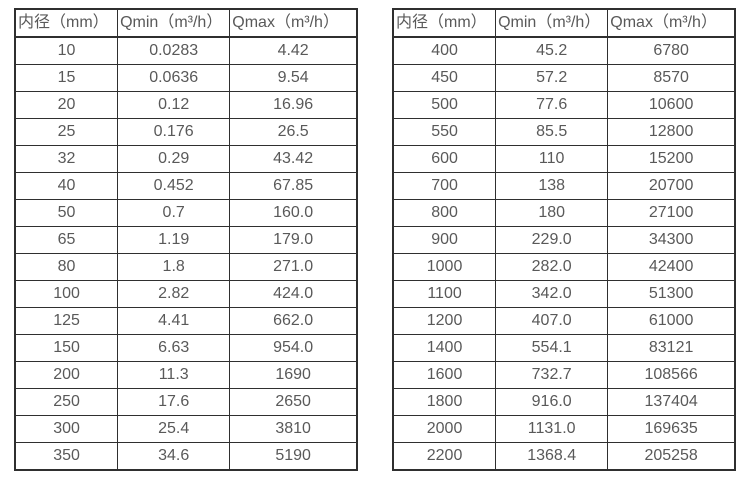 This screenshot has height=483, width=750. I want to click on table-row: 20 0.12 16.96, so click(186, 105).